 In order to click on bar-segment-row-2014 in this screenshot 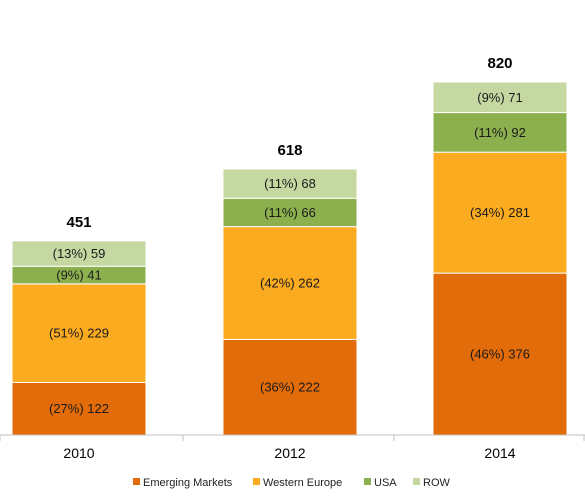, I will do `click(500, 97)`.